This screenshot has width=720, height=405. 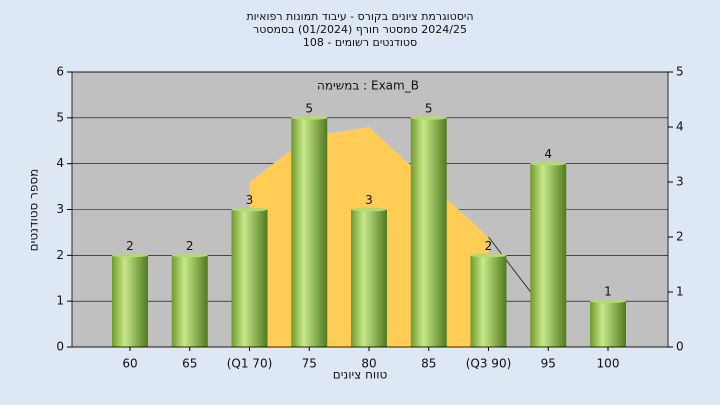 I want to click on y2-tick-label: 5, so click(x=680, y=72).